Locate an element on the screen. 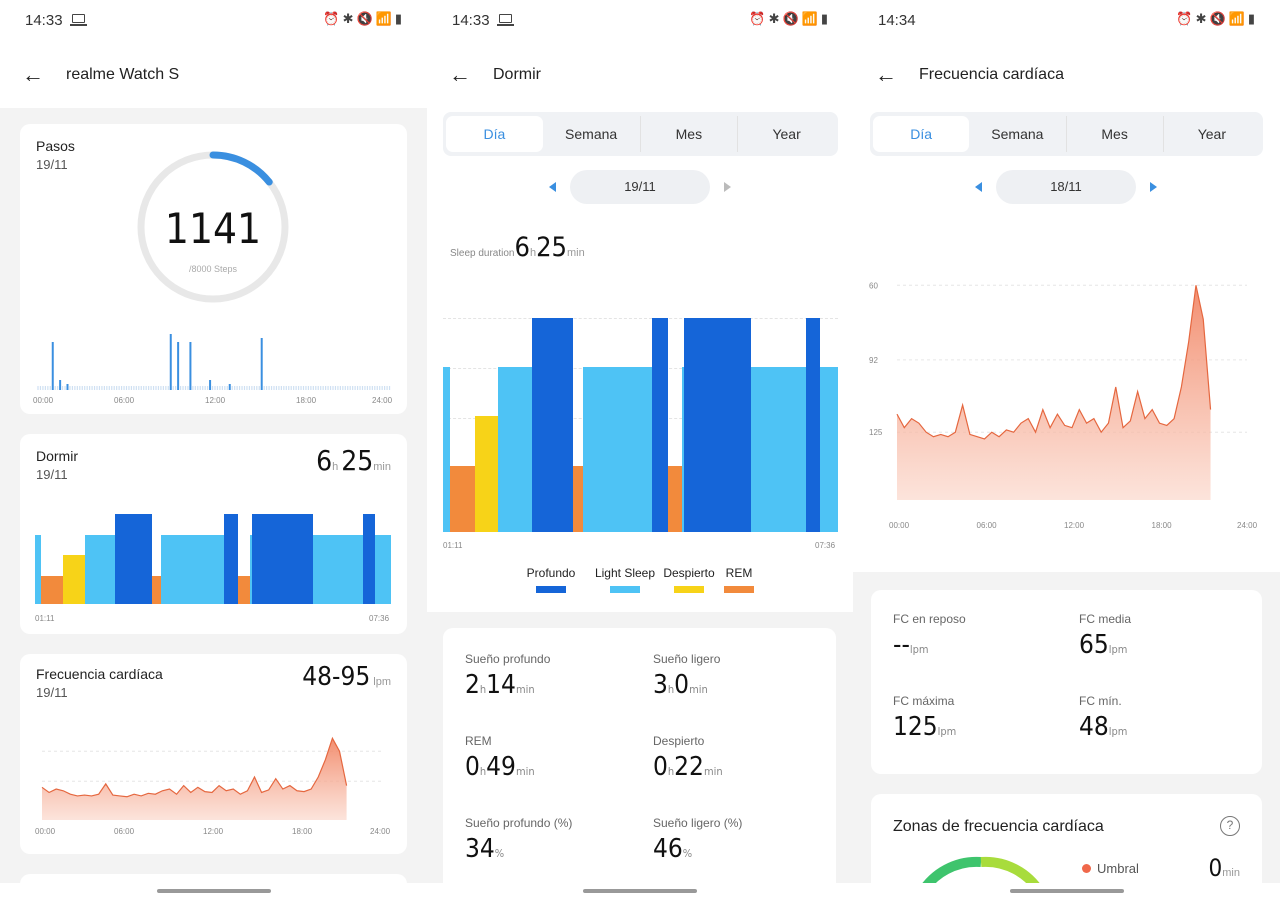 The height and width of the screenshot is (901, 1280). heart-rate-chart: 125 92 60 00:00 06:00 12:00 18:00 24:00 is located at coordinates (1063, 405).